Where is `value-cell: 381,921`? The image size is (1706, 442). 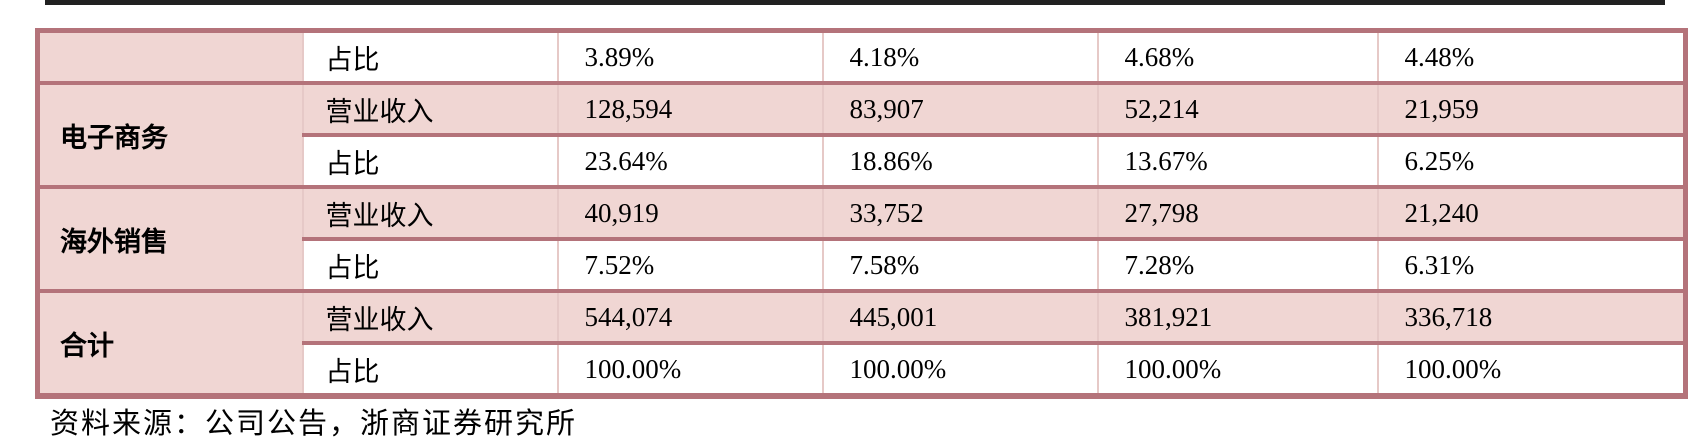
value-cell: 381,921 is located at coordinates (1237, 316).